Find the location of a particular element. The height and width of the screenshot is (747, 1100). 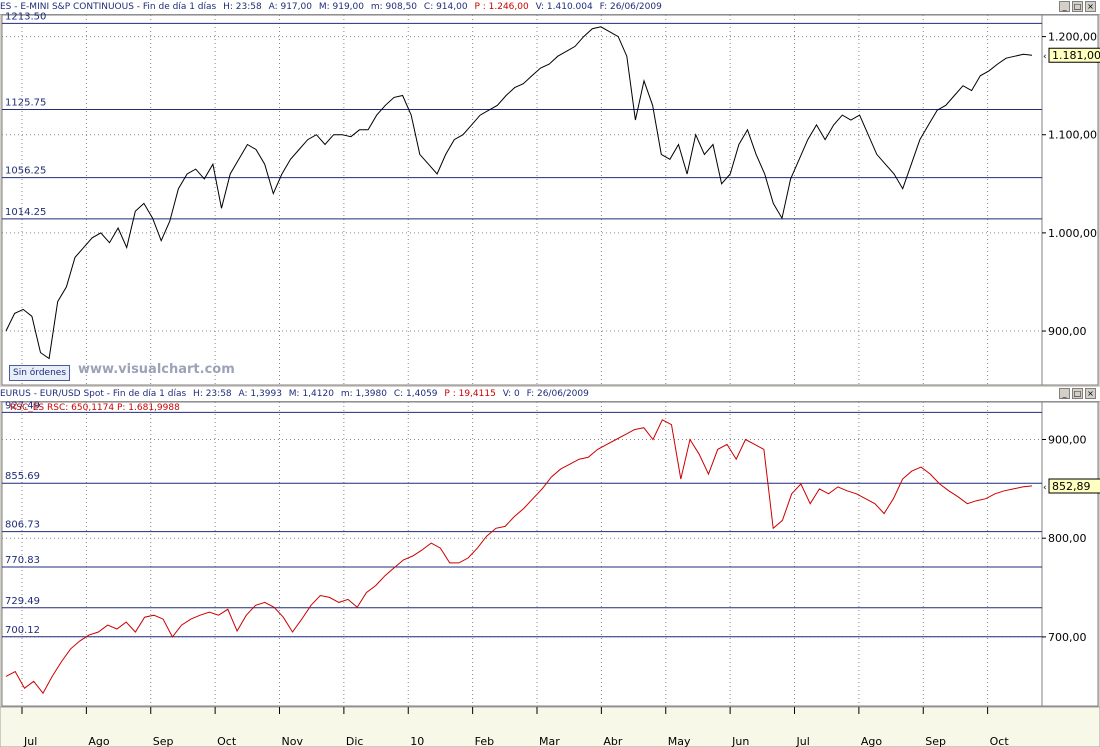

top-close-button: × is located at coordinates (1090, 6).